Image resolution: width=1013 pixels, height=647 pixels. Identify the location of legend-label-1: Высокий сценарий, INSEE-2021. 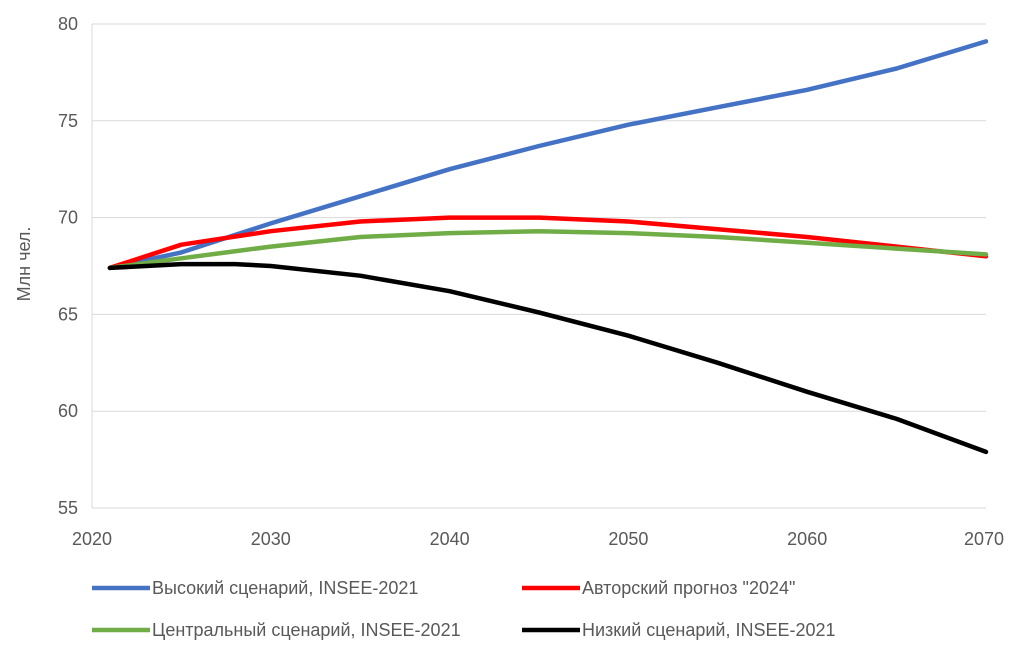
(285, 588).